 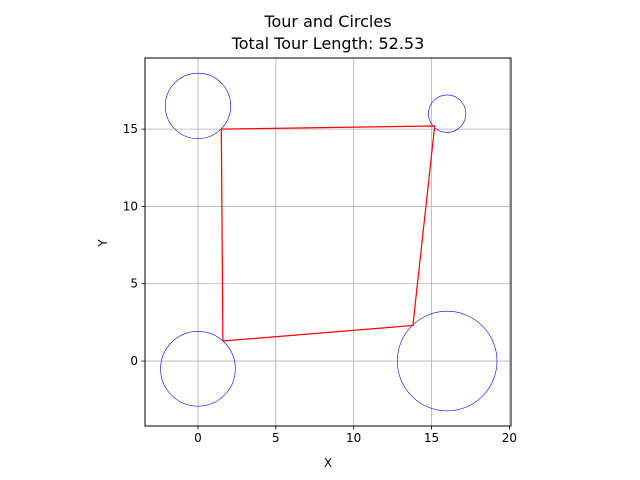 What do you see at coordinates (328, 43) in the screenshot?
I see `chart-subtitle: Total Tour Length: 52.53` at bounding box center [328, 43].